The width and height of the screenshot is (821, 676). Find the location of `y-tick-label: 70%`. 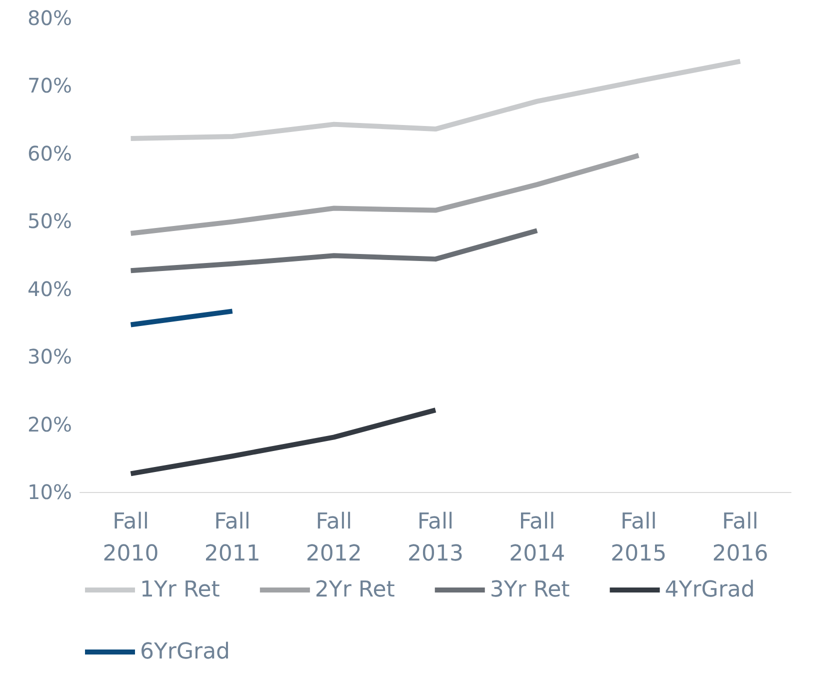

y-tick-label: 70% is located at coordinates (50, 86).